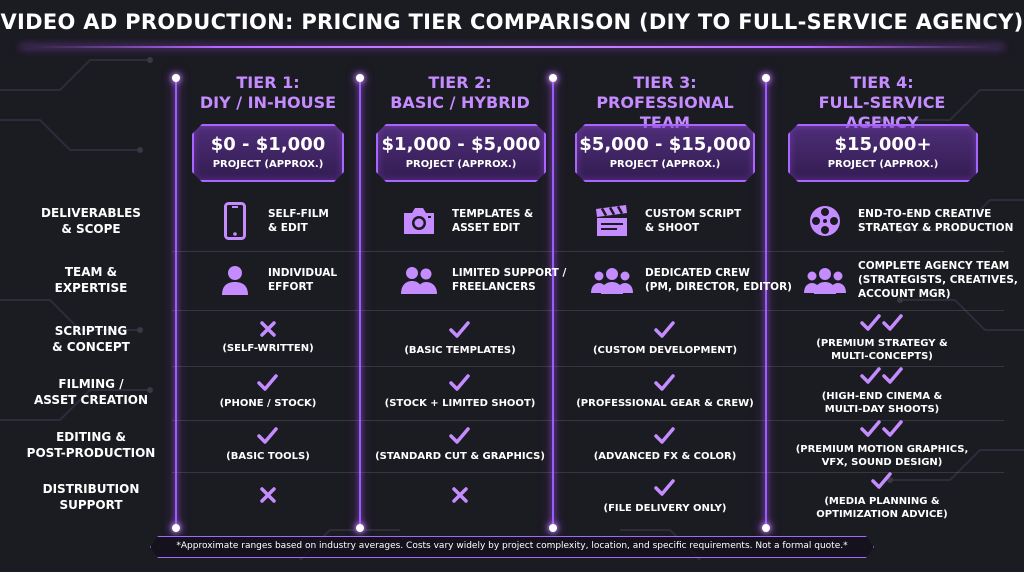  I want to click on tier-header: TIER 1: DIY / IN-HOUSE, so click(268, 92).